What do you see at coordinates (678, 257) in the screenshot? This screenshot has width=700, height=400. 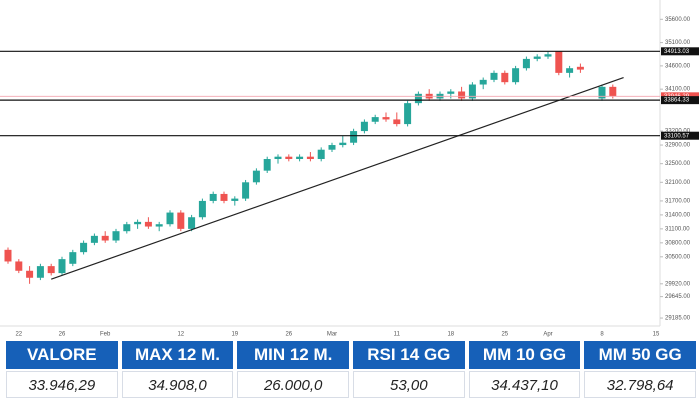 I see `y-tick-label: 30500.00` at bounding box center [678, 257].